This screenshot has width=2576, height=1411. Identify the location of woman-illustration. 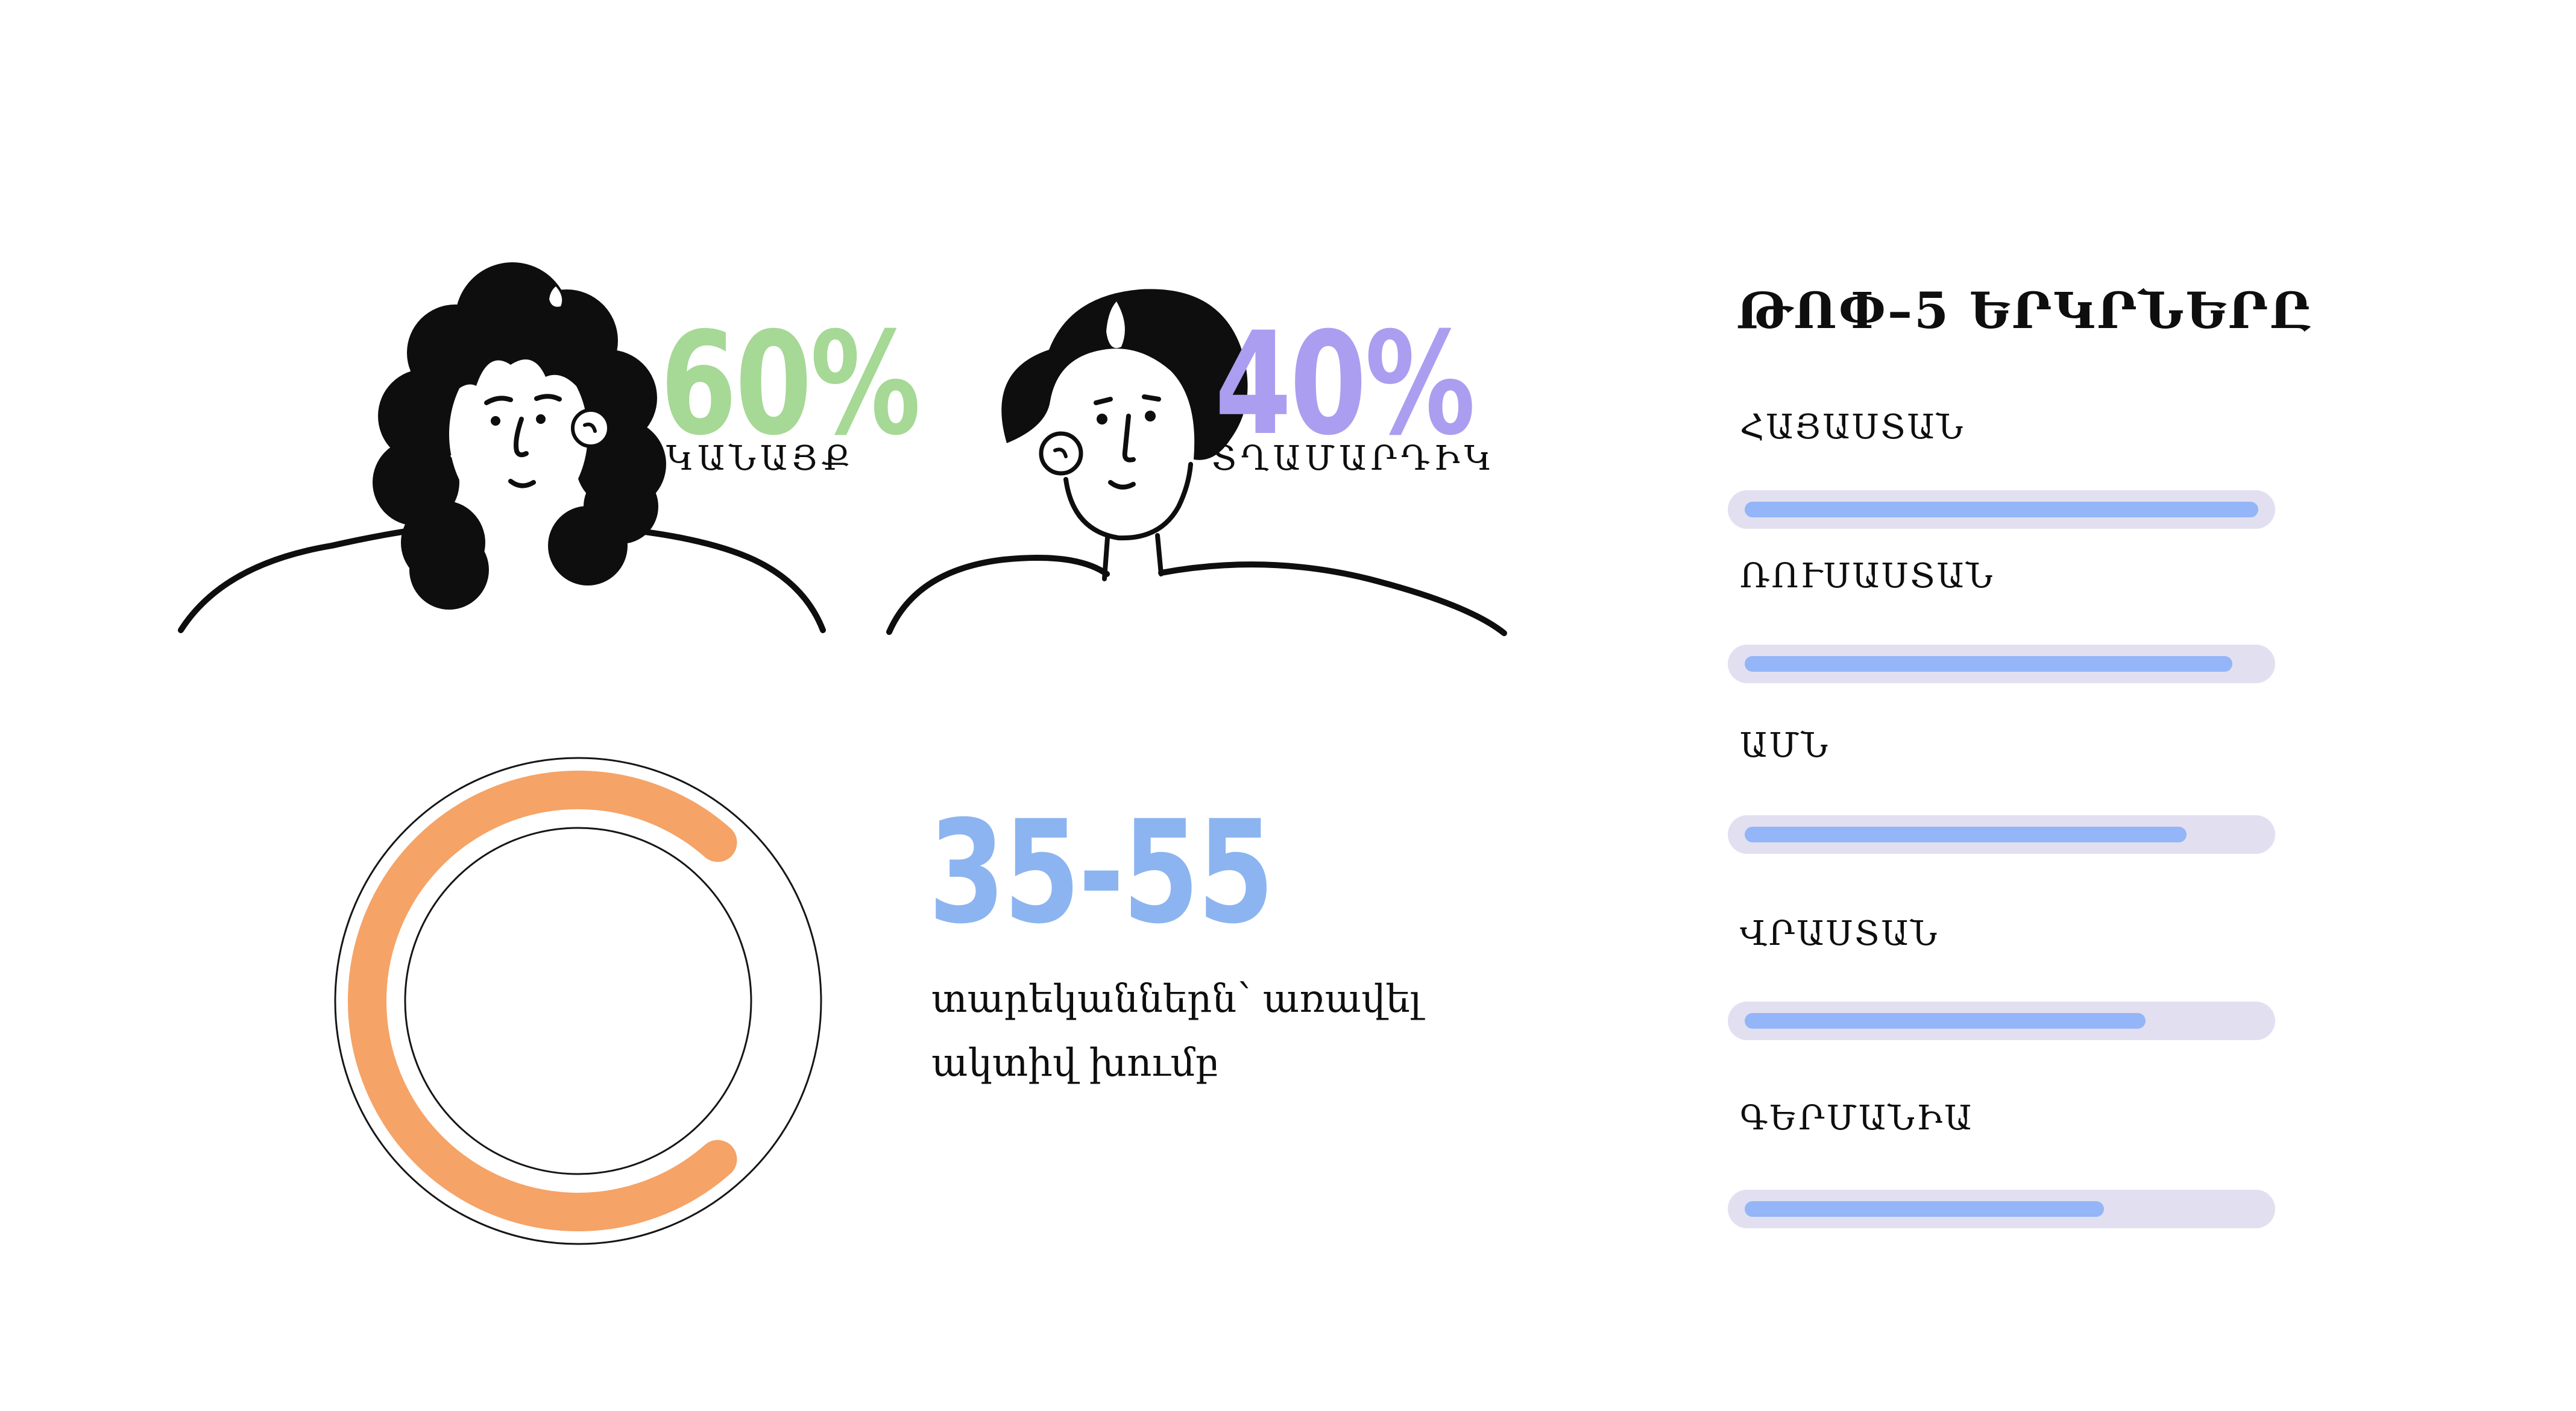
(502, 447).